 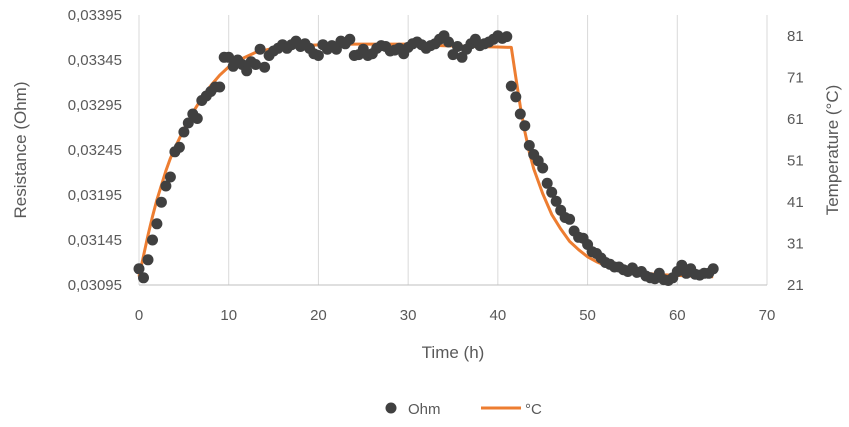 What do you see at coordinates (95, 60) in the screenshot?
I see `y-tick-label: 0,03345` at bounding box center [95, 60].